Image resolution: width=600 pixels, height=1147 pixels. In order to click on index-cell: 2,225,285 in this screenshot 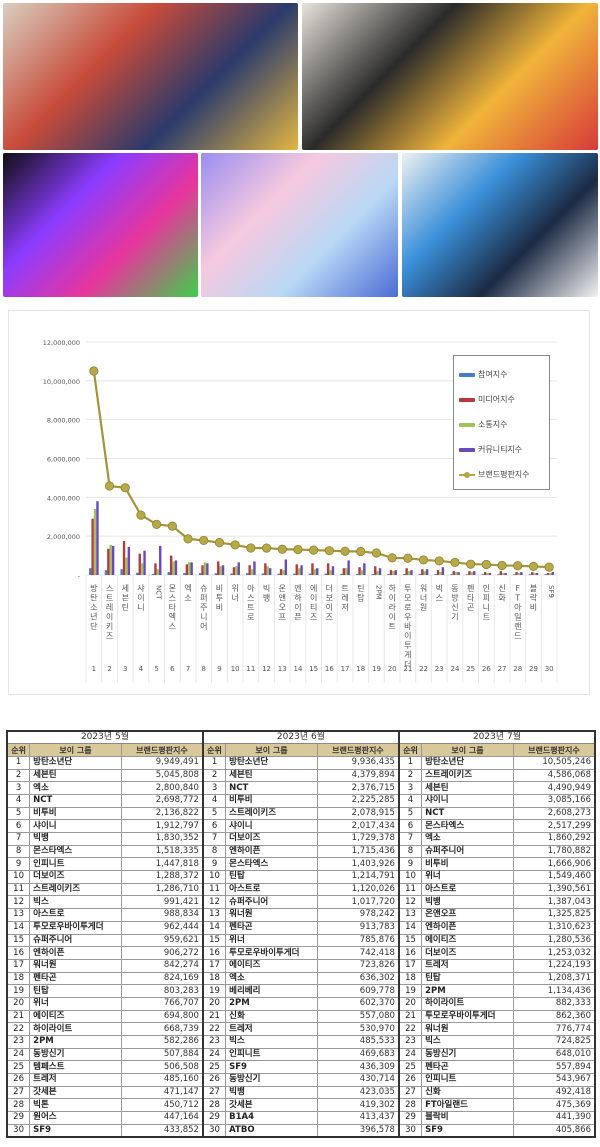, I will do `click(358, 800)`.